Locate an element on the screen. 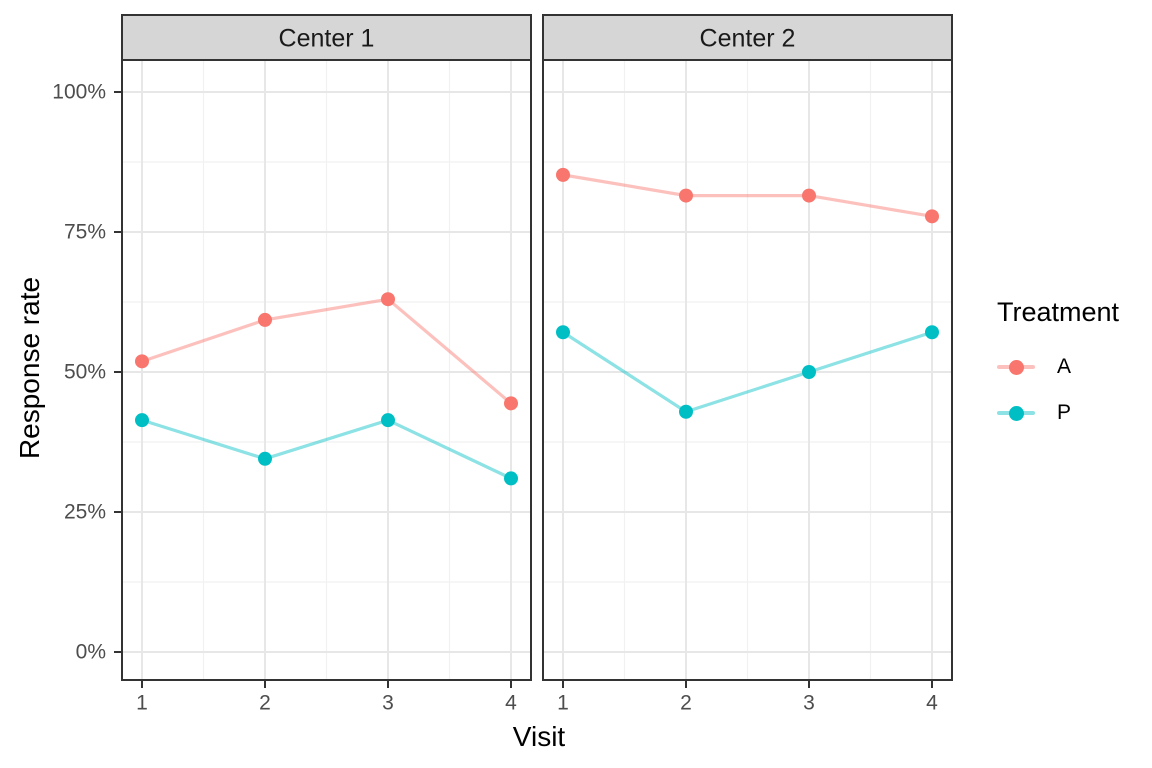  legend-entry-a: A is located at coordinates (1058, 367).